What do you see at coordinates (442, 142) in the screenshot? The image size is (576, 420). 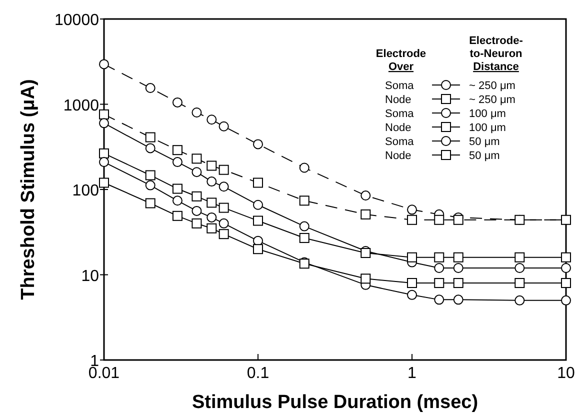 I see `text: Soma 50 μm` at bounding box center [442, 142].